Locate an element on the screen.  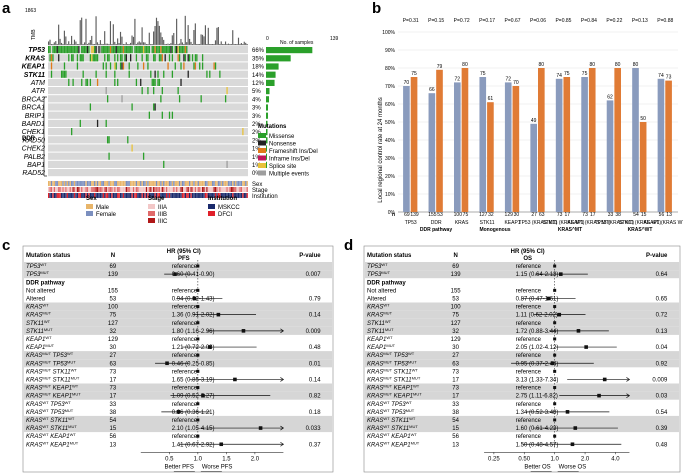
pct-label-rad52: 0% is located at coordinates (256, 174).